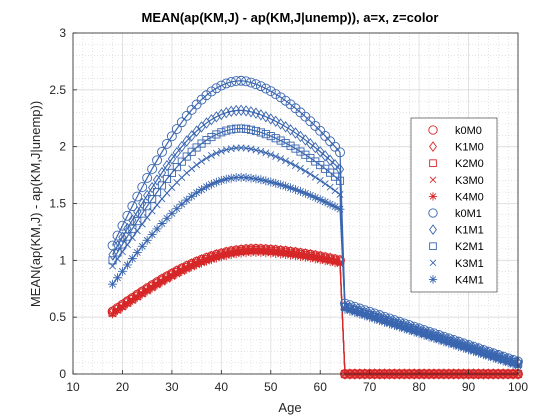  Describe the element at coordinates (518, 387) in the screenshot. I see `x-tick-label: 100` at that location.